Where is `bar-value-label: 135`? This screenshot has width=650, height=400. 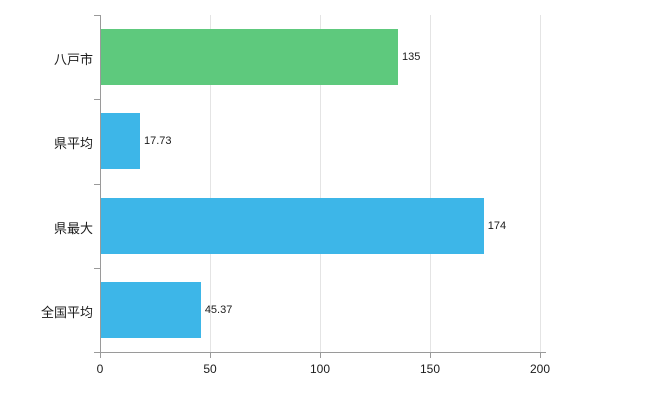
bar-value-label: 135 is located at coordinates (411, 57).